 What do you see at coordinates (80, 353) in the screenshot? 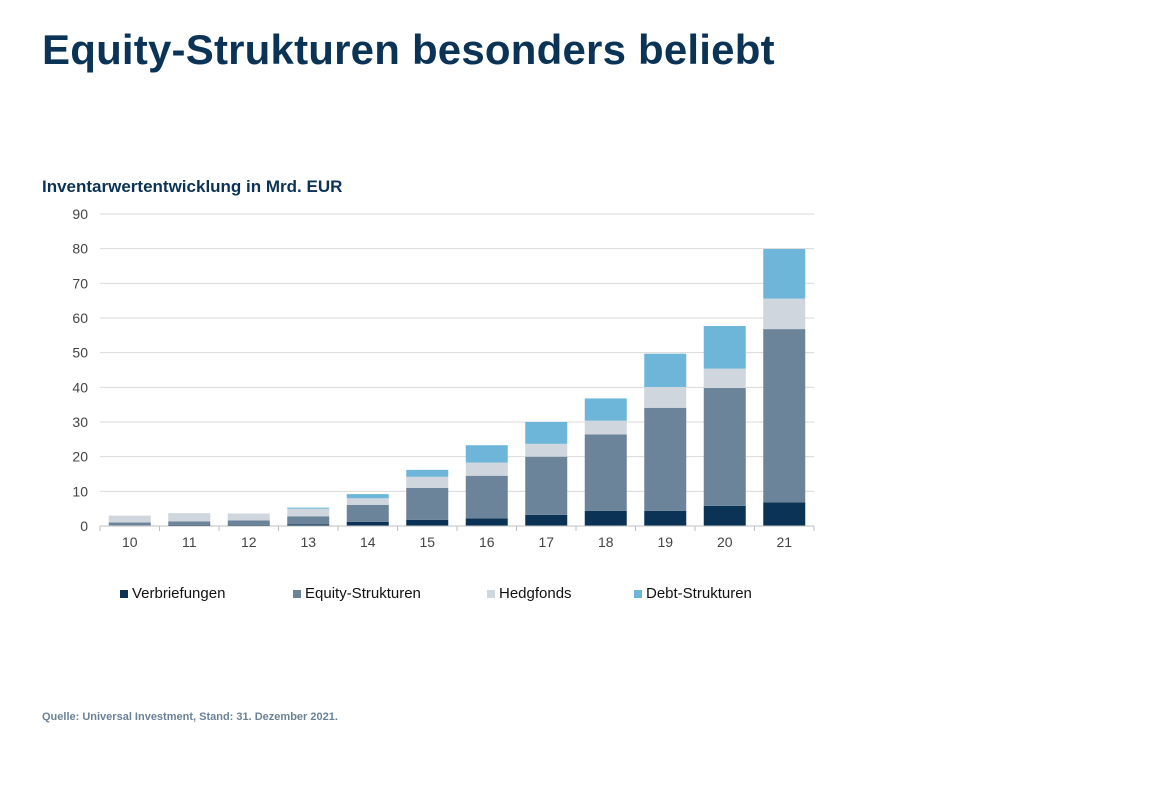
I see `y-tick-label: 50` at bounding box center [80, 353].